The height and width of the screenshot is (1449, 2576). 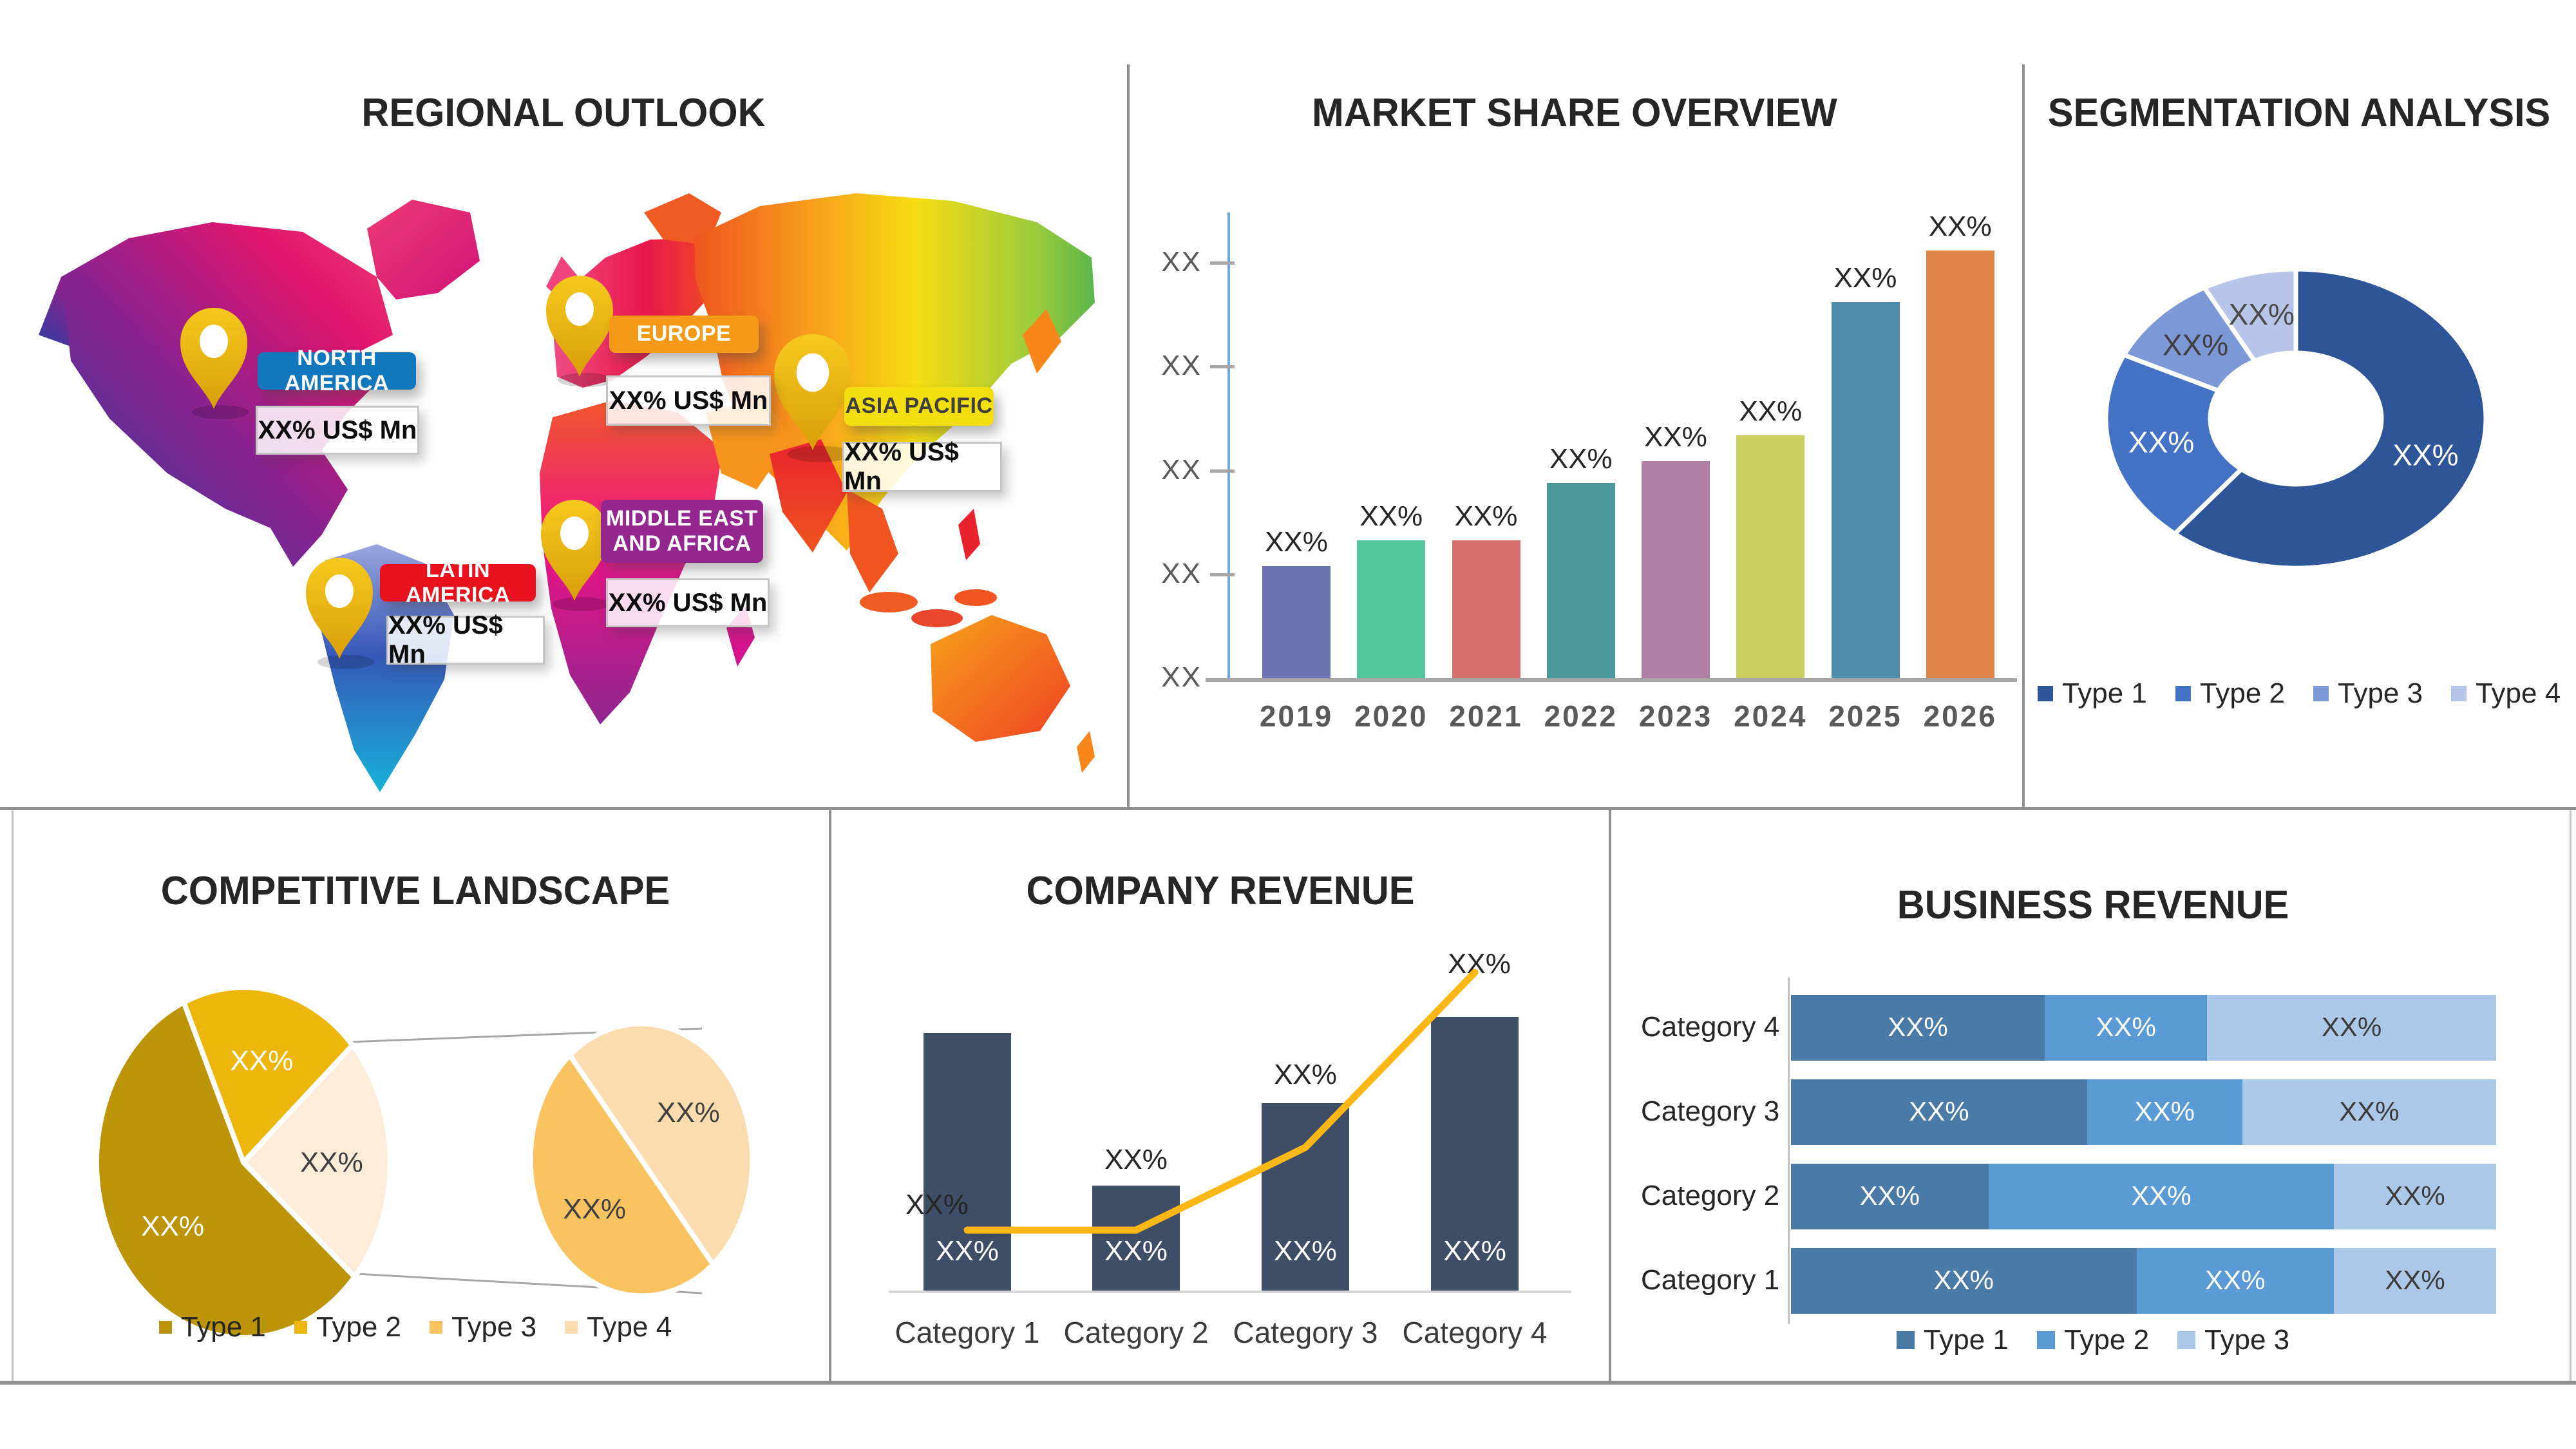 What do you see at coordinates (1305, 1333) in the screenshot?
I see `cr-x-label: Category 3` at bounding box center [1305, 1333].